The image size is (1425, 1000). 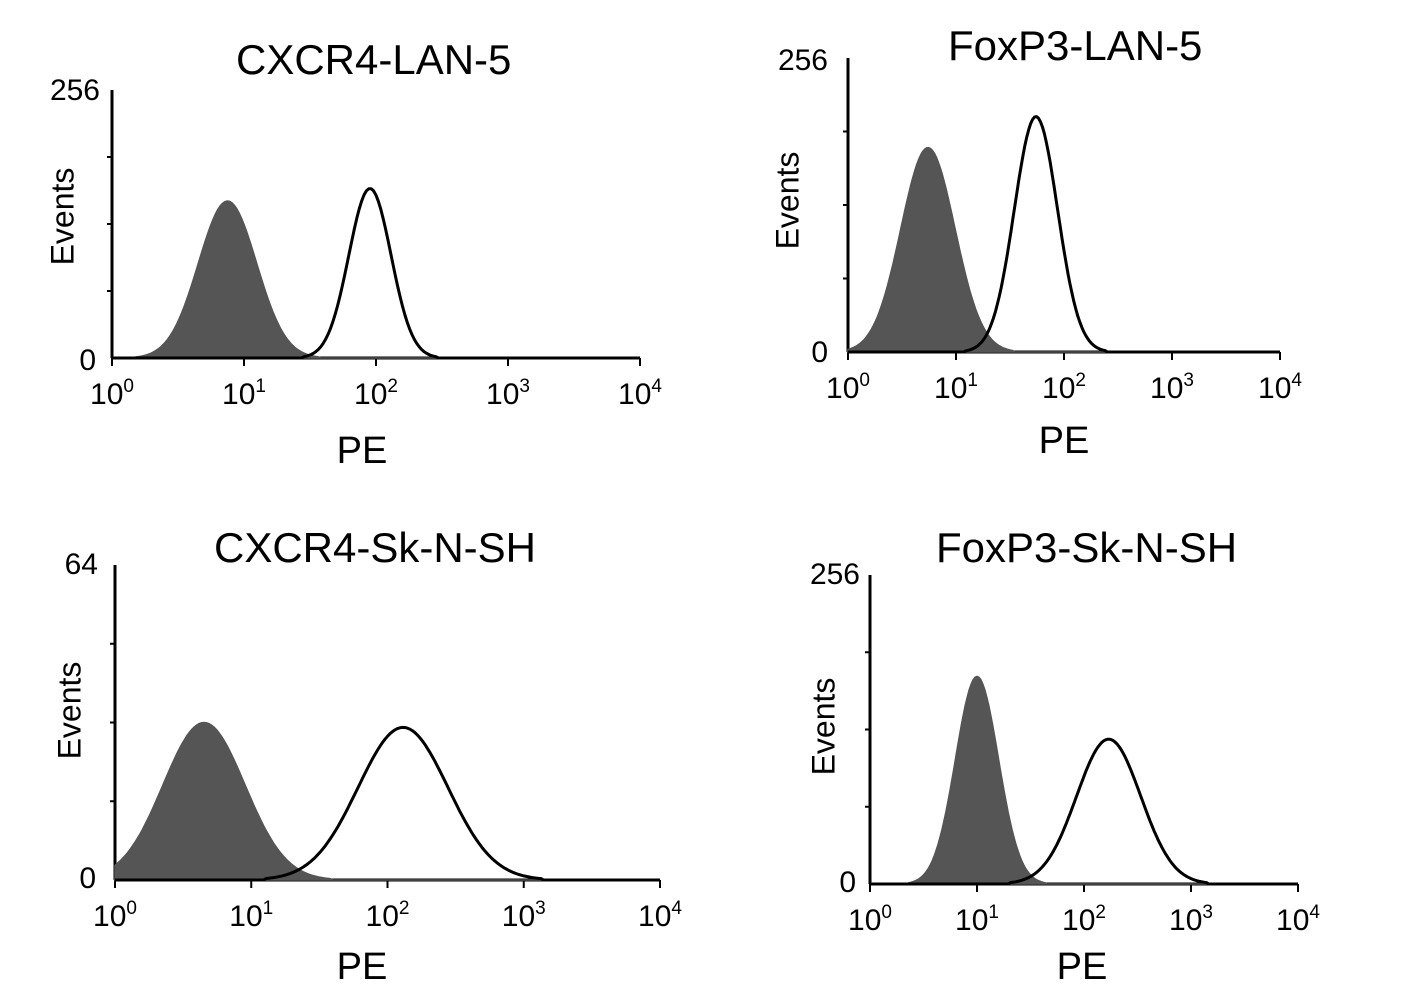 What do you see at coordinates (1075, 45) in the screenshot?
I see `chart-title: FoxP3-LAN-5` at bounding box center [1075, 45].